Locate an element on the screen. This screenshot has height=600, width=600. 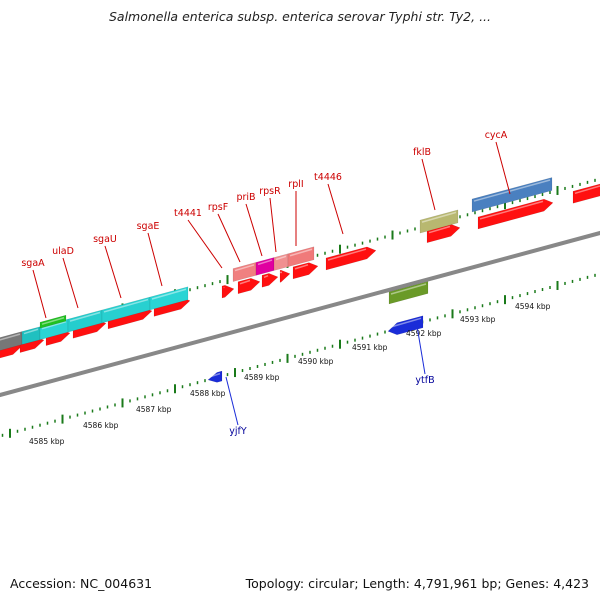
coordinate-label: 4585 kbp is located at coordinates (47, 441).